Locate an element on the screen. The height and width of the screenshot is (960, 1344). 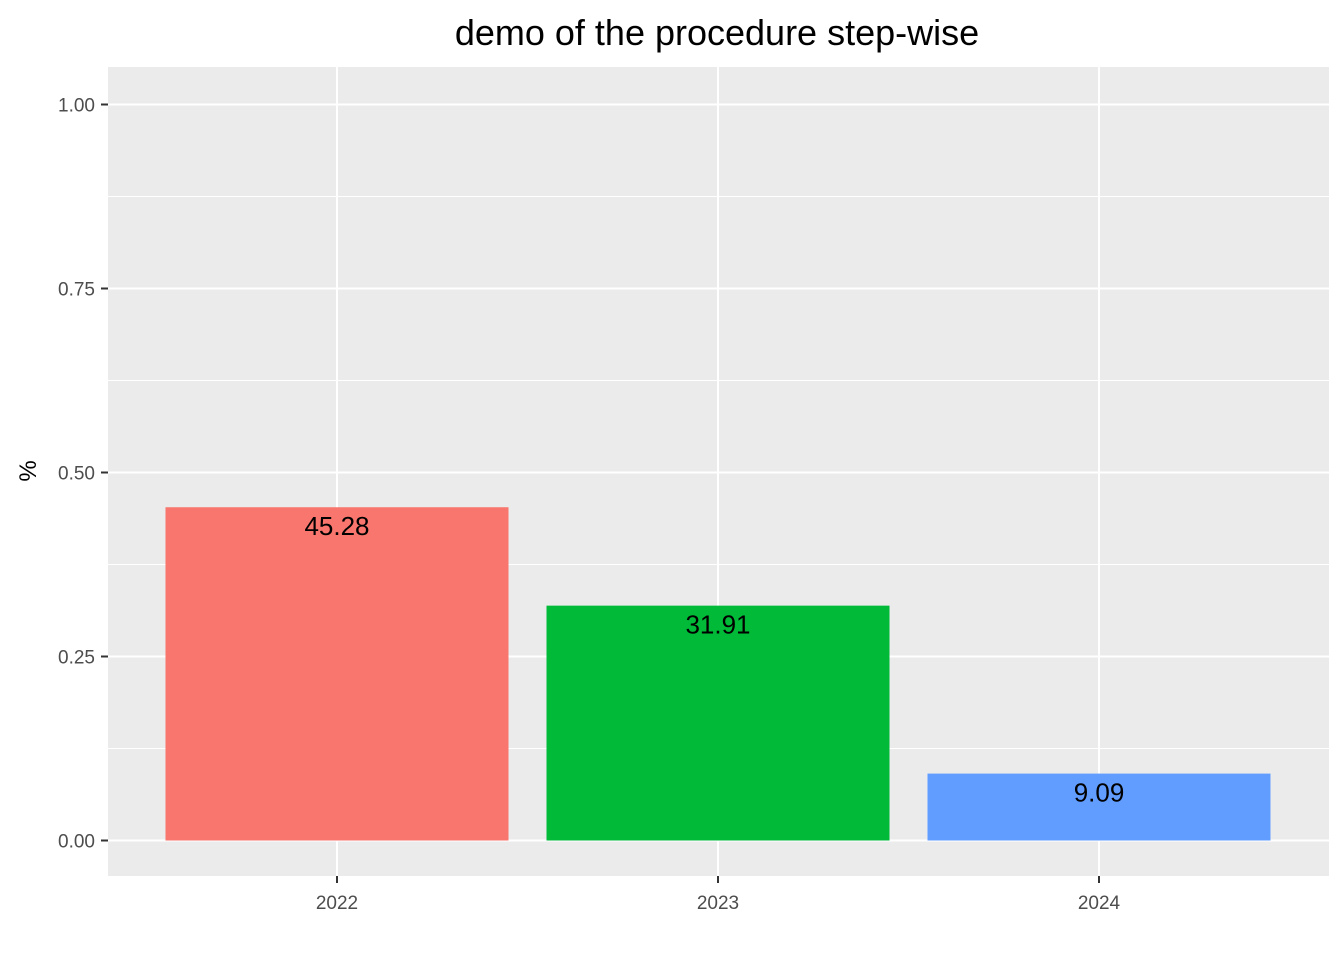
bar-2024 is located at coordinates (1099, 807).